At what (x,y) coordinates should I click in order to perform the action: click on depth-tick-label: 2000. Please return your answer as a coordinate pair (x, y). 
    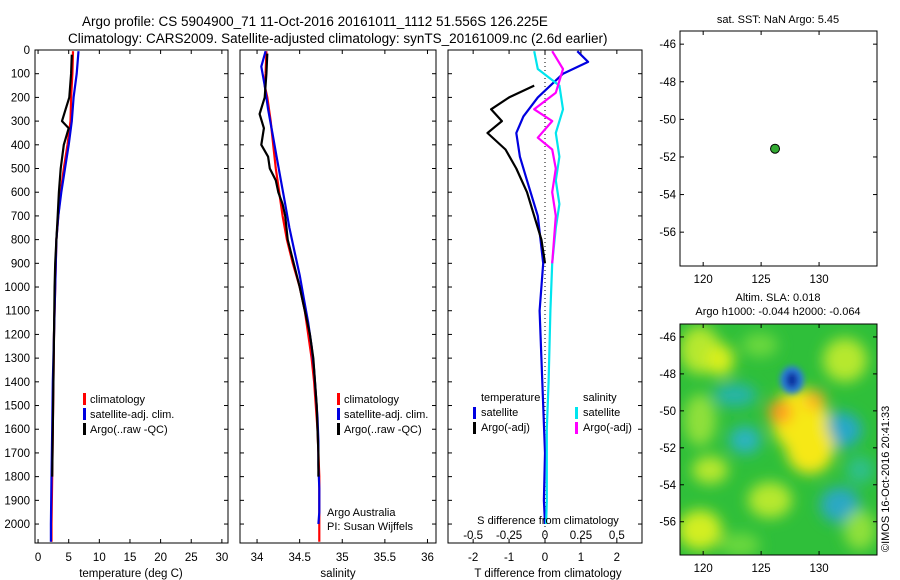
    Looking at the image, I should click on (17, 525).